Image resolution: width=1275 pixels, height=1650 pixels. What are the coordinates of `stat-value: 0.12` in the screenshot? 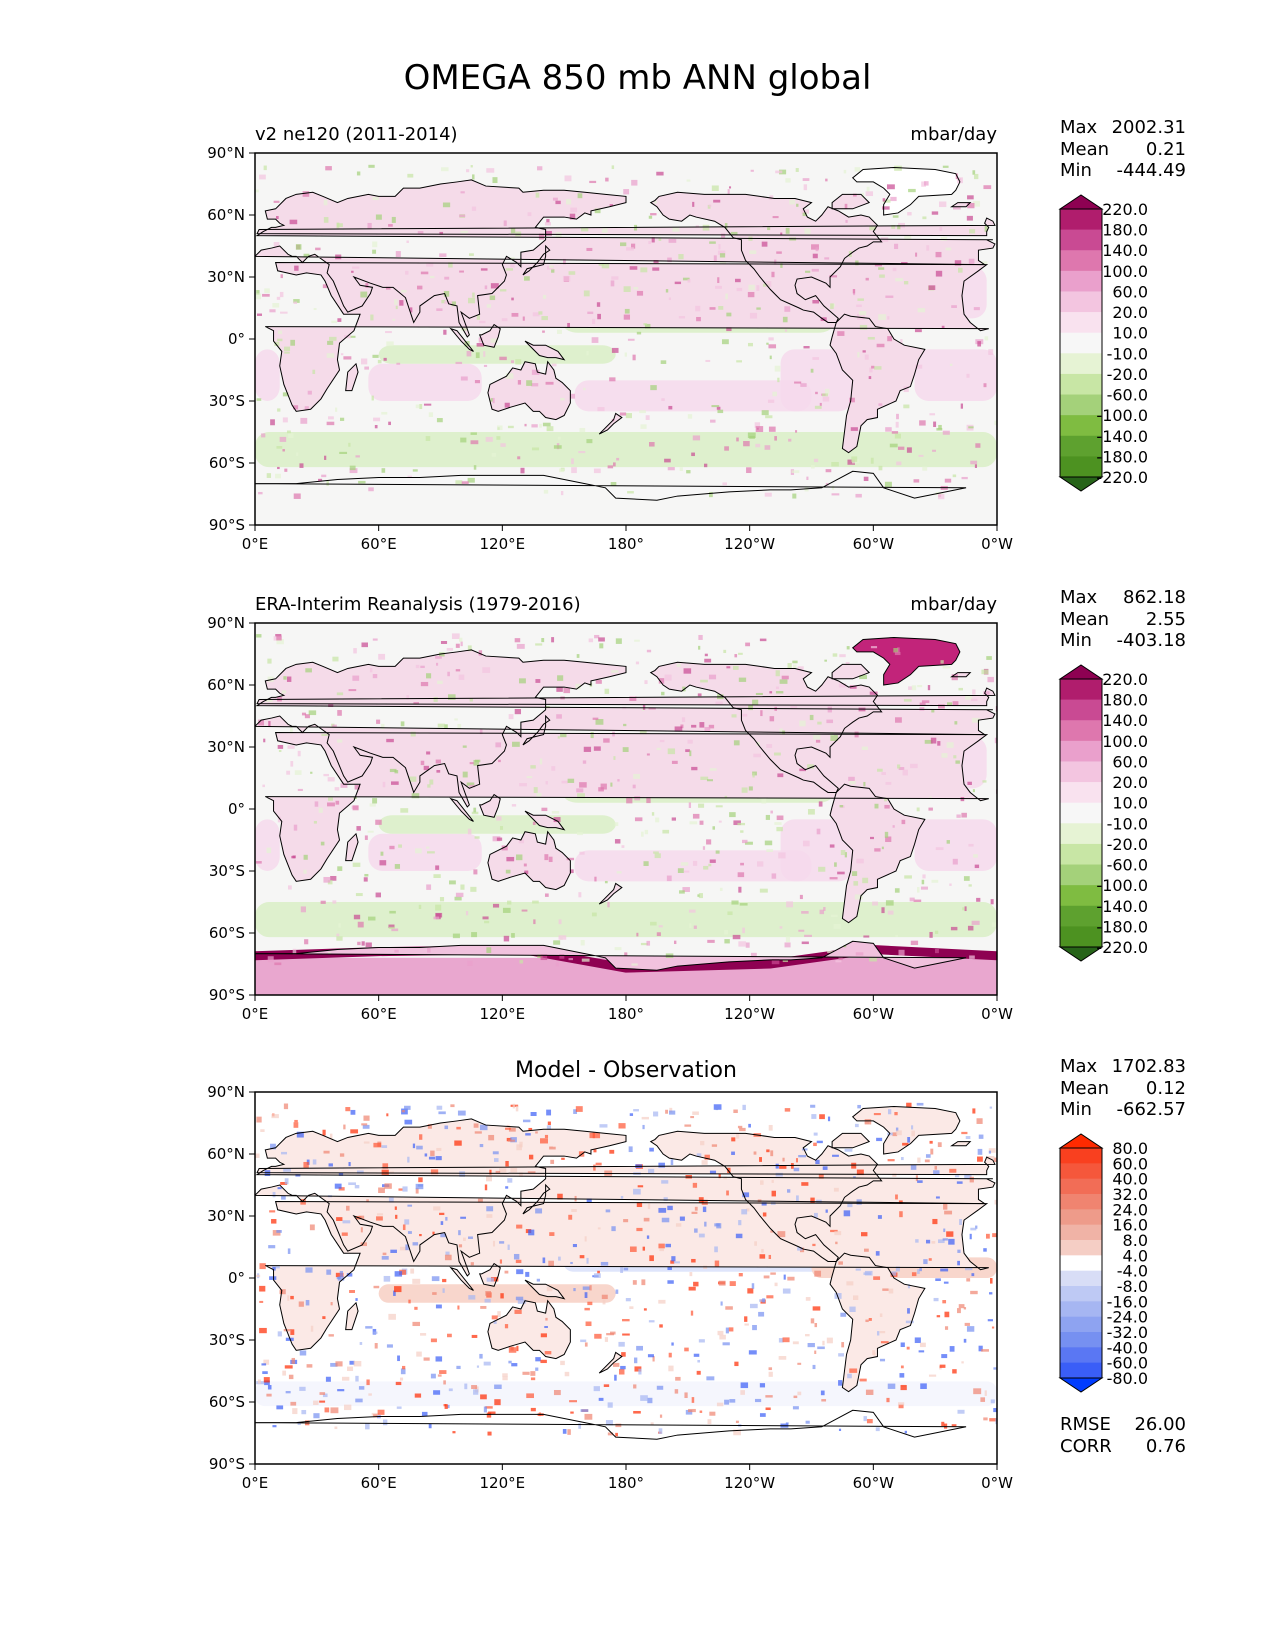 It's located at (1165, 1088).